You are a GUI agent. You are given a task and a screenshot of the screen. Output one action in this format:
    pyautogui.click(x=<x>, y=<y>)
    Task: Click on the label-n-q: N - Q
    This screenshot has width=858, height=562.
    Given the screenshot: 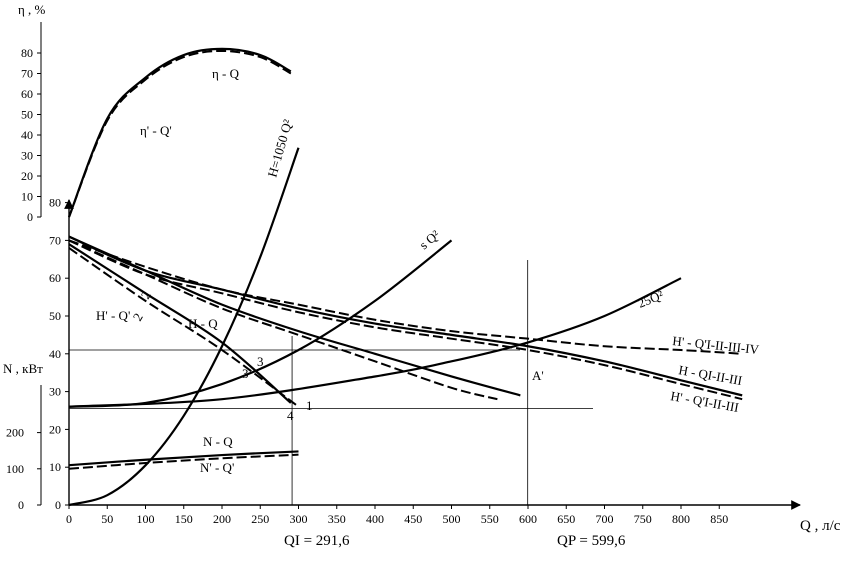 What is the action you would take?
    pyautogui.click(x=218, y=441)
    